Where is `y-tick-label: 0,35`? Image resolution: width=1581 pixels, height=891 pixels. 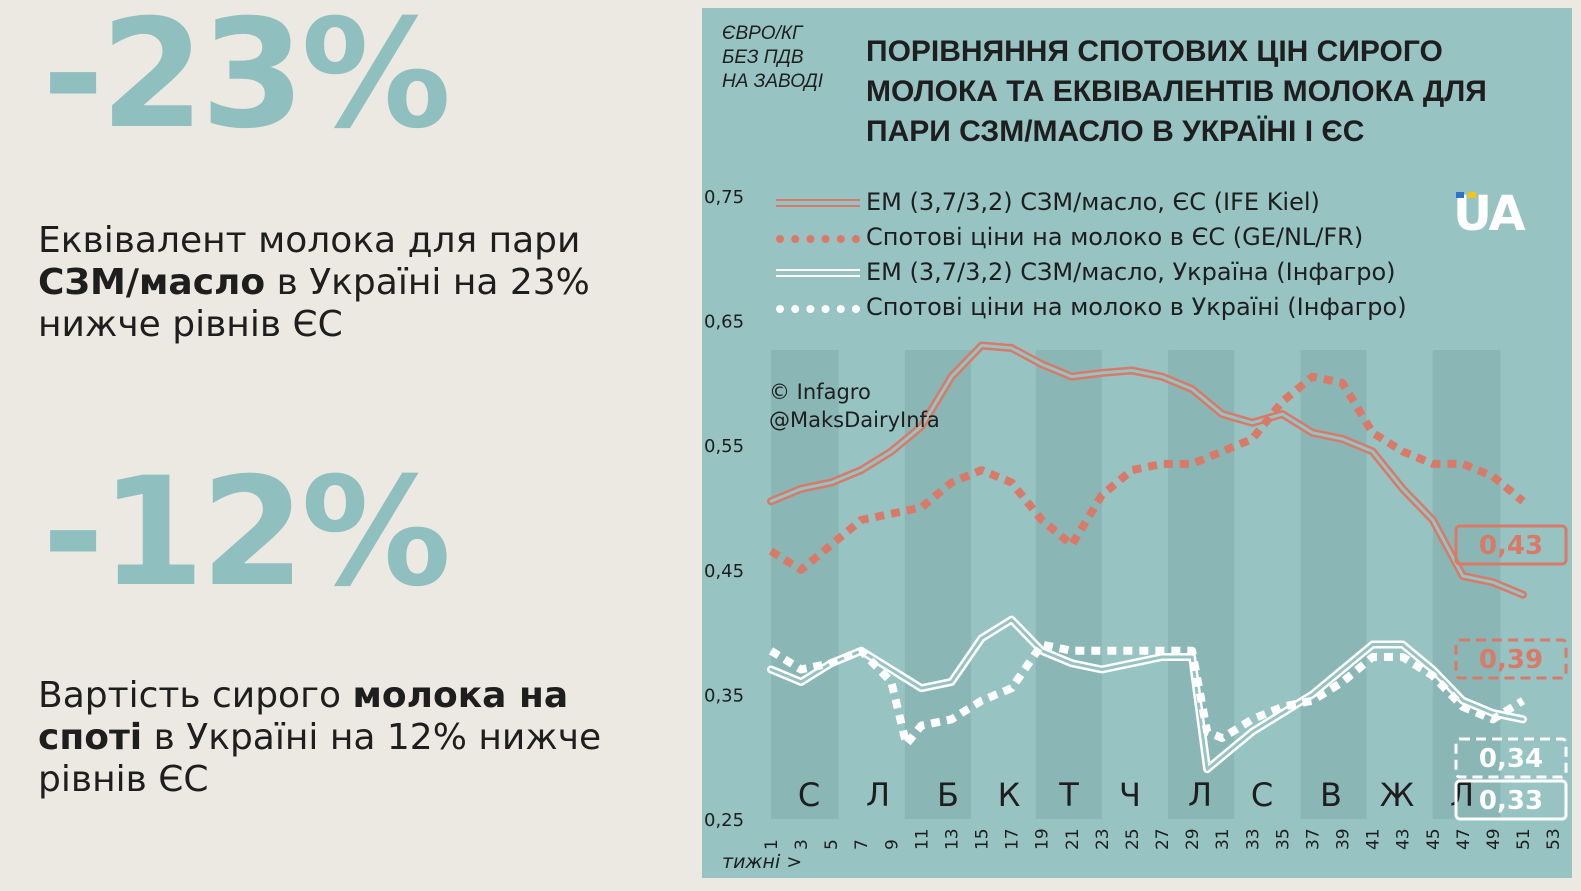
y-tick-label: 0,35 is located at coordinates (724, 695).